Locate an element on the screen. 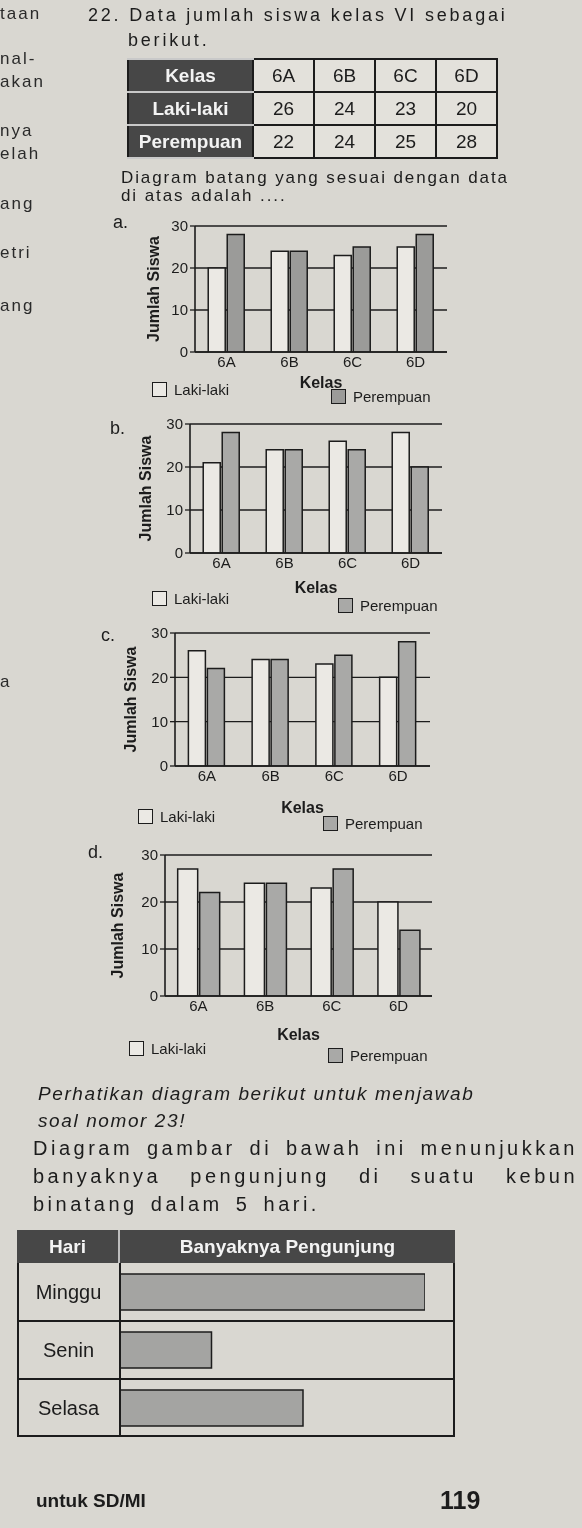  y-tick-label: Senin is located at coordinates (68, 1350).